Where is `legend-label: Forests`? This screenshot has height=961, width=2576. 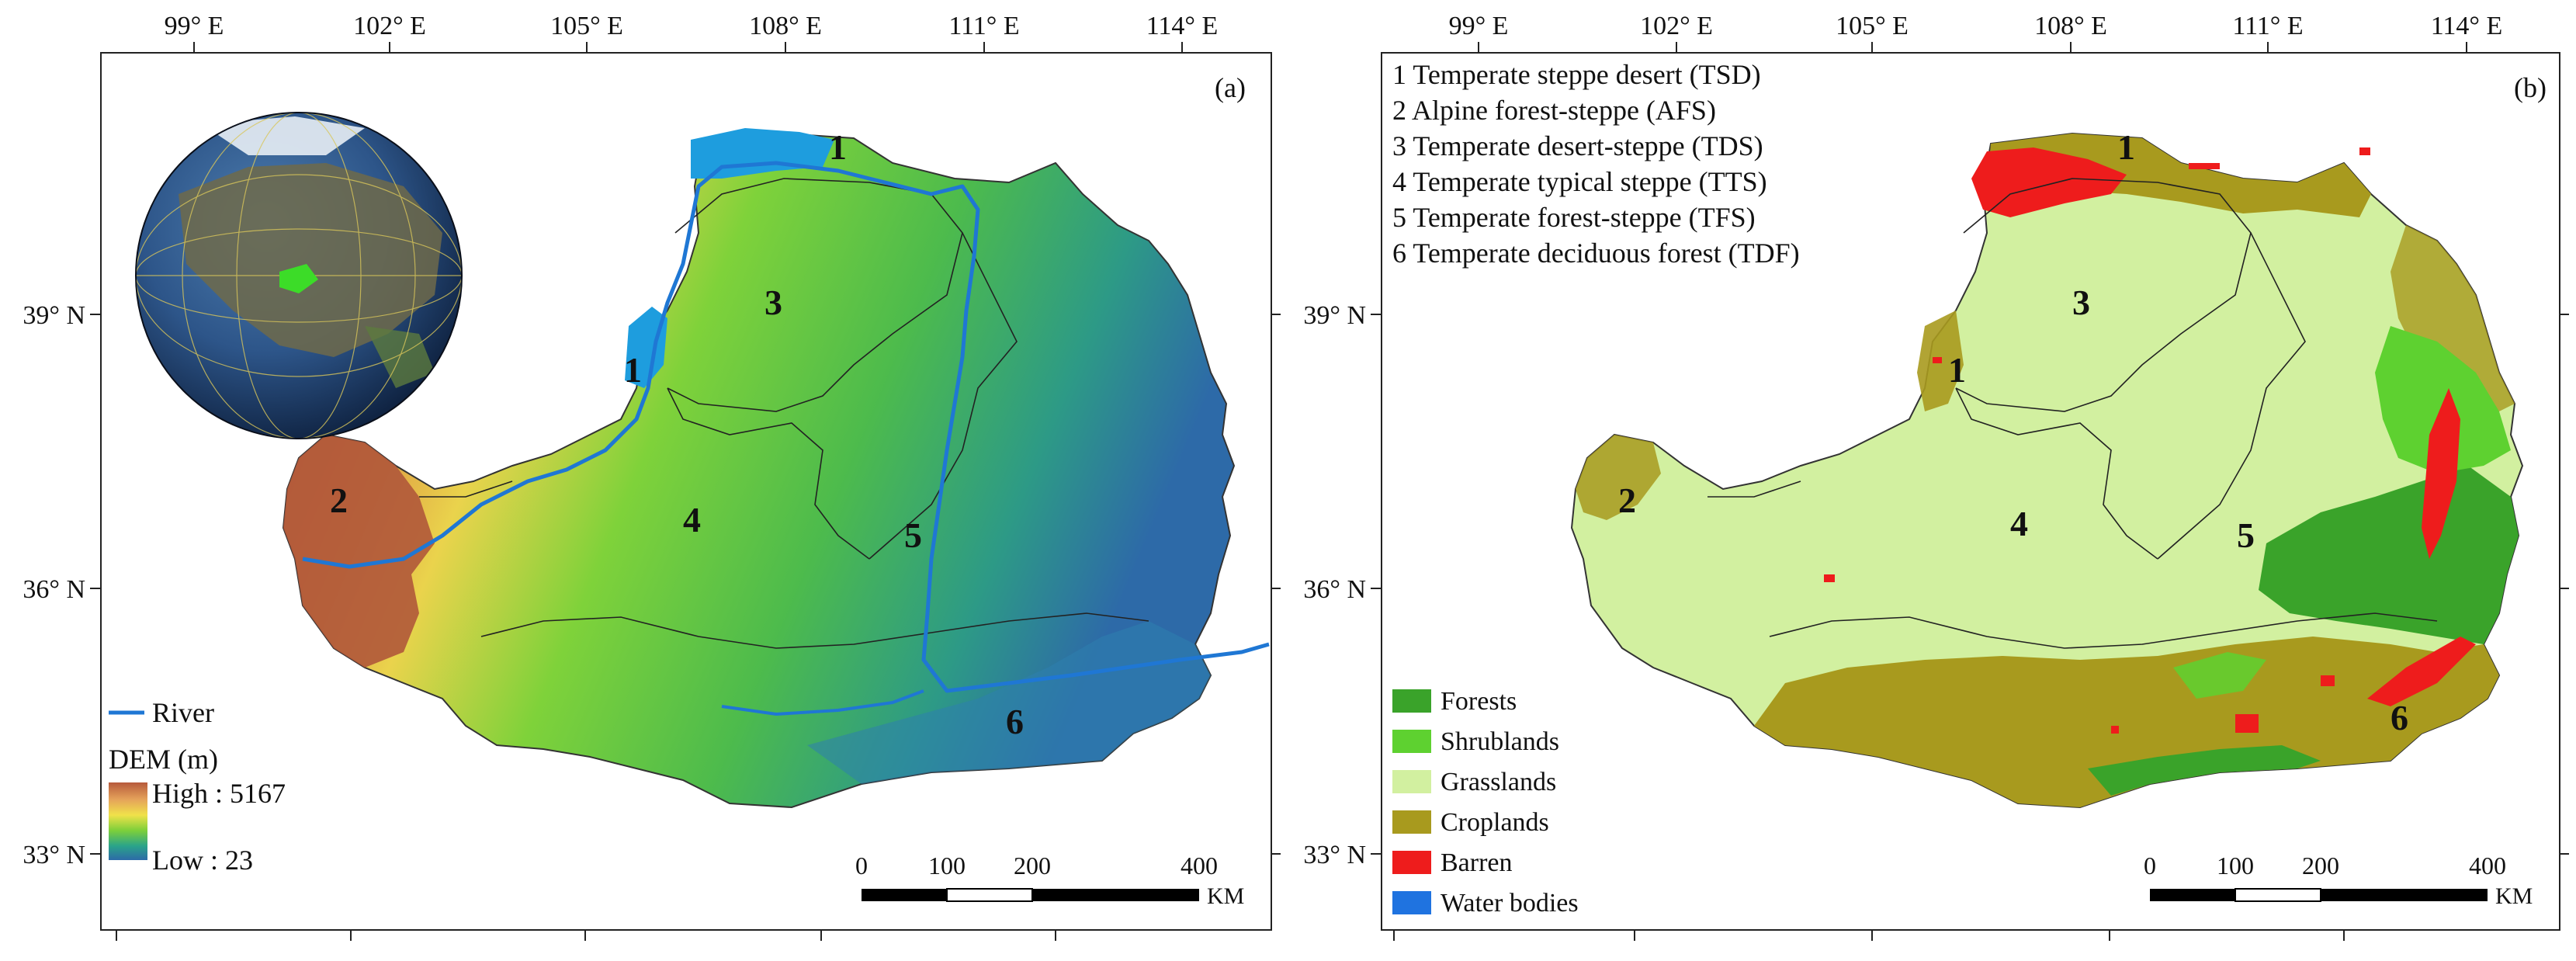 legend-label: Forests is located at coordinates (1479, 702).